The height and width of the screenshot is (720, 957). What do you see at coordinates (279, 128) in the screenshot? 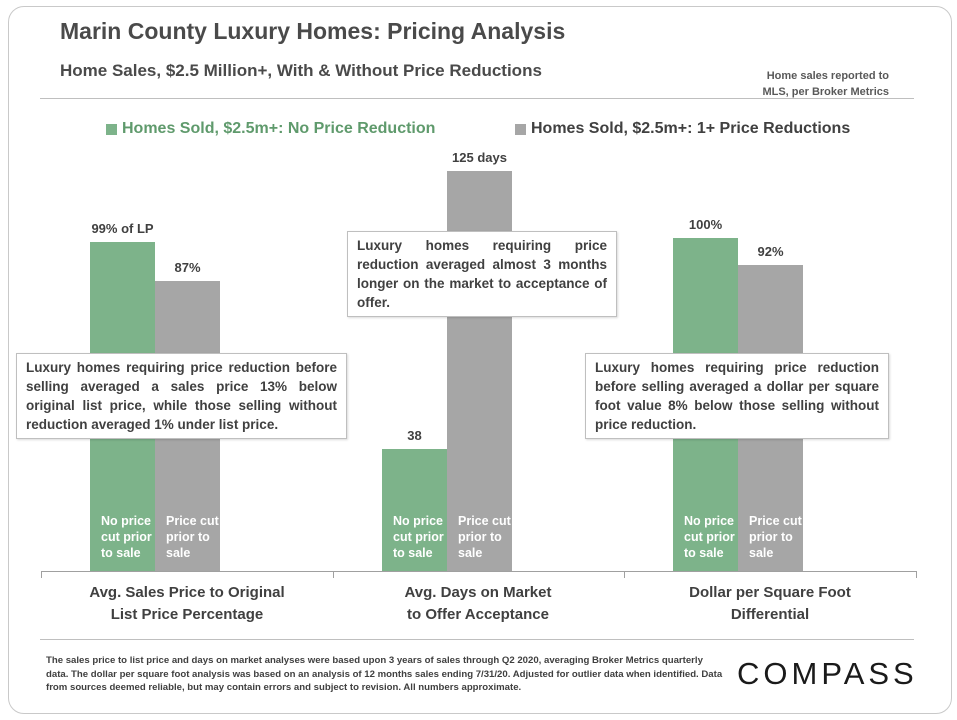
I see `legend-label-no-reduction: Homes Sold, $2.5m+: No Price Reduction` at bounding box center [279, 128].